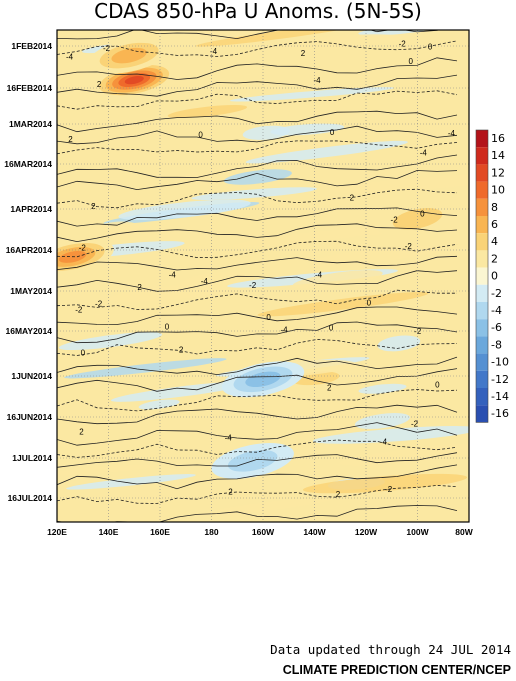 The image size is (516, 681). Describe the element at coordinates (417, 532) in the screenshot. I see `x-tick-label: 100W` at that location.